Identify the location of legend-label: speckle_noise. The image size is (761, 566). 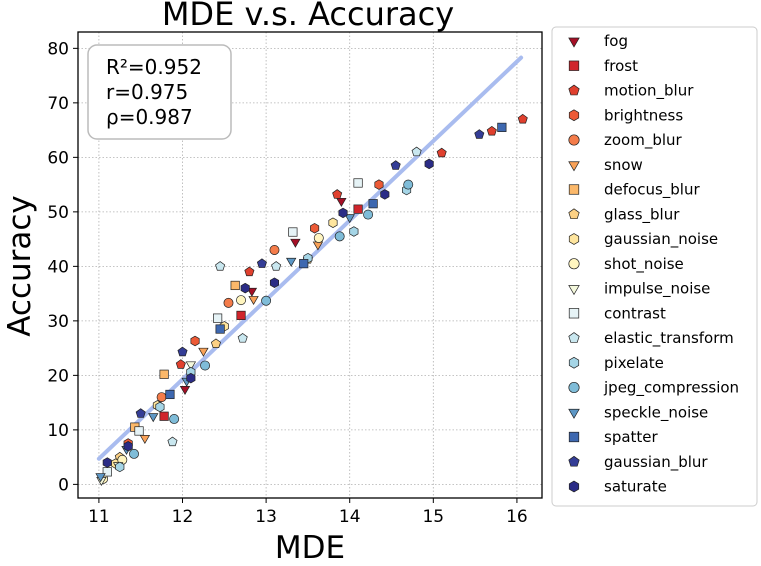
(656, 412).